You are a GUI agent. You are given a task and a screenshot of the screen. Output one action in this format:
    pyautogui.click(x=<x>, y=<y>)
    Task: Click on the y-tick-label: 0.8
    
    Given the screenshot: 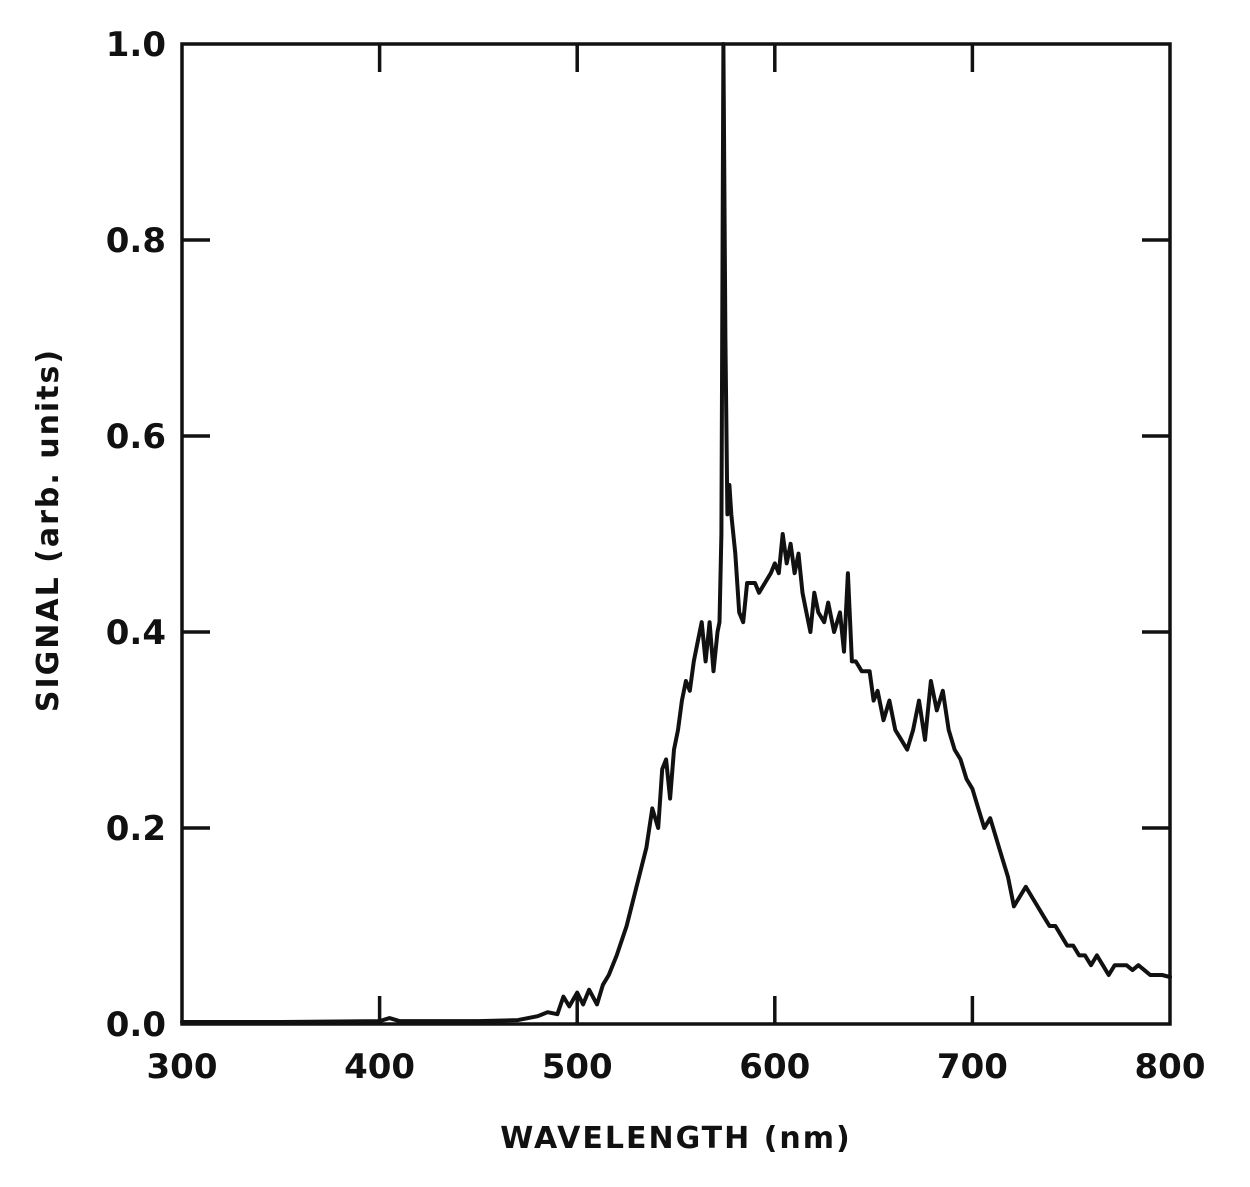 What is the action you would take?
    pyautogui.click(x=136, y=241)
    